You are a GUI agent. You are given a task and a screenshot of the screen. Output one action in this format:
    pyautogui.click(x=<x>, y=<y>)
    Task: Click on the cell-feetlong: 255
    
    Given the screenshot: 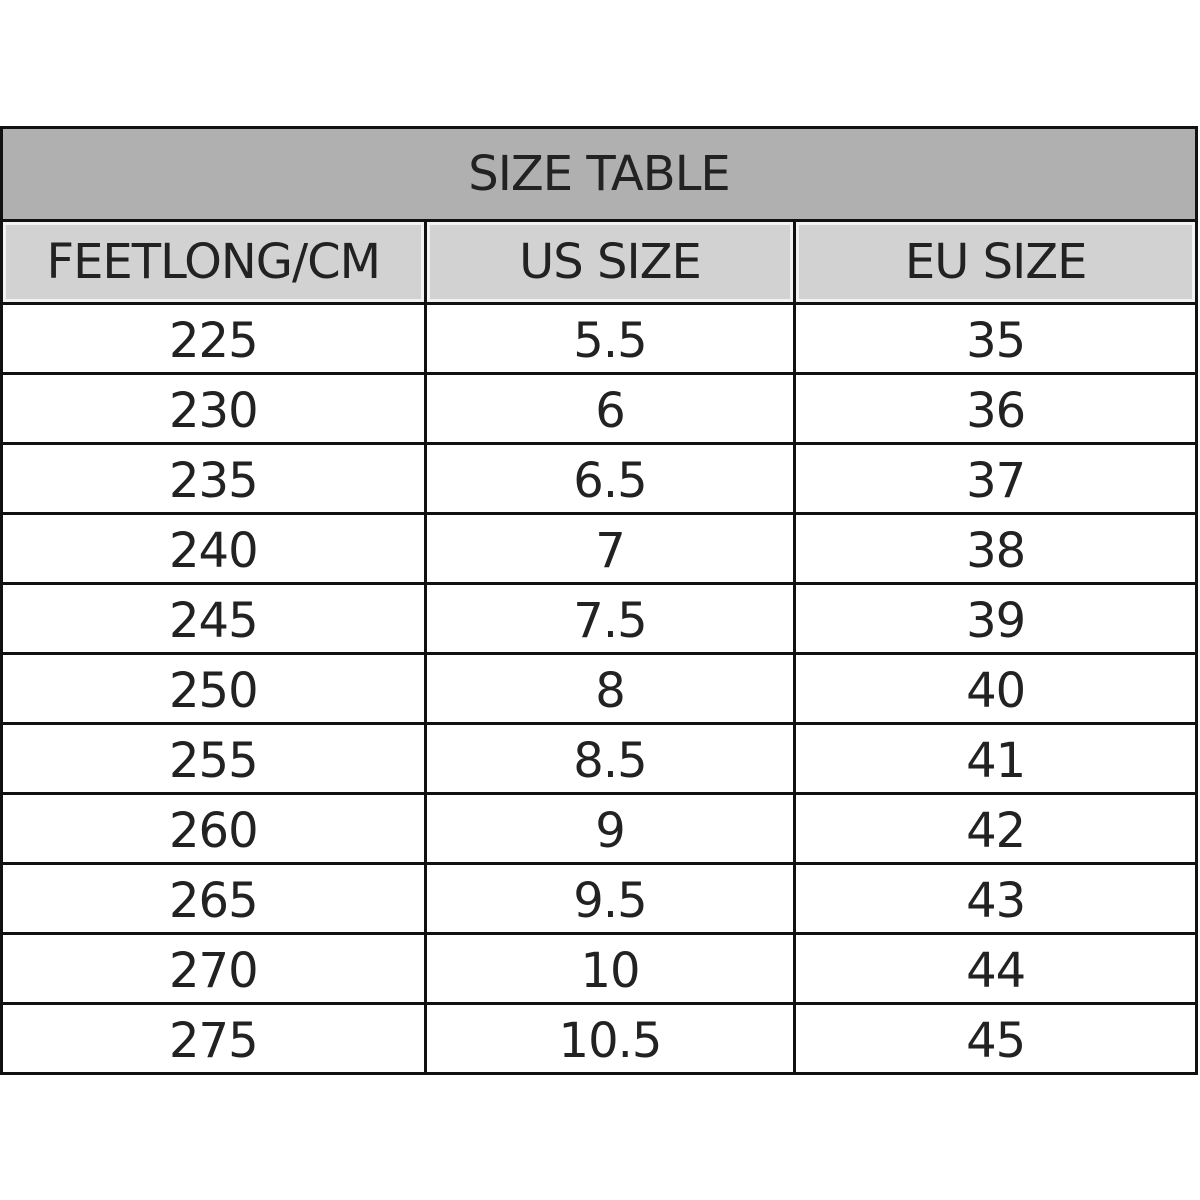 What is the action you would take?
    pyautogui.click(x=213, y=758)
    